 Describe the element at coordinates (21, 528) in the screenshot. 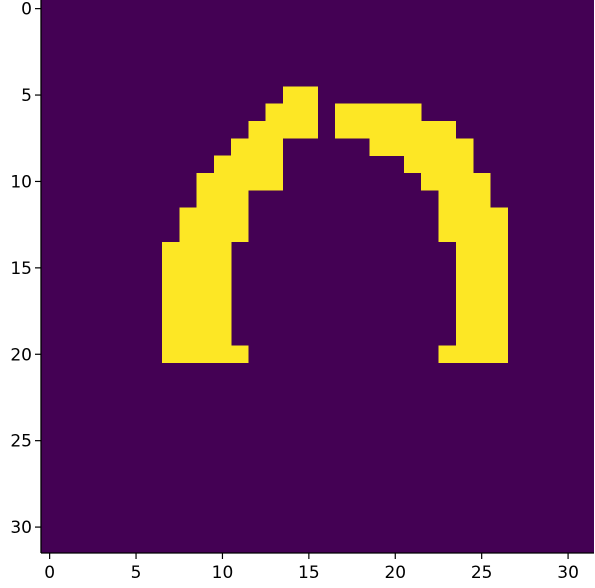

I see `y-tick-label: 30` at that location.